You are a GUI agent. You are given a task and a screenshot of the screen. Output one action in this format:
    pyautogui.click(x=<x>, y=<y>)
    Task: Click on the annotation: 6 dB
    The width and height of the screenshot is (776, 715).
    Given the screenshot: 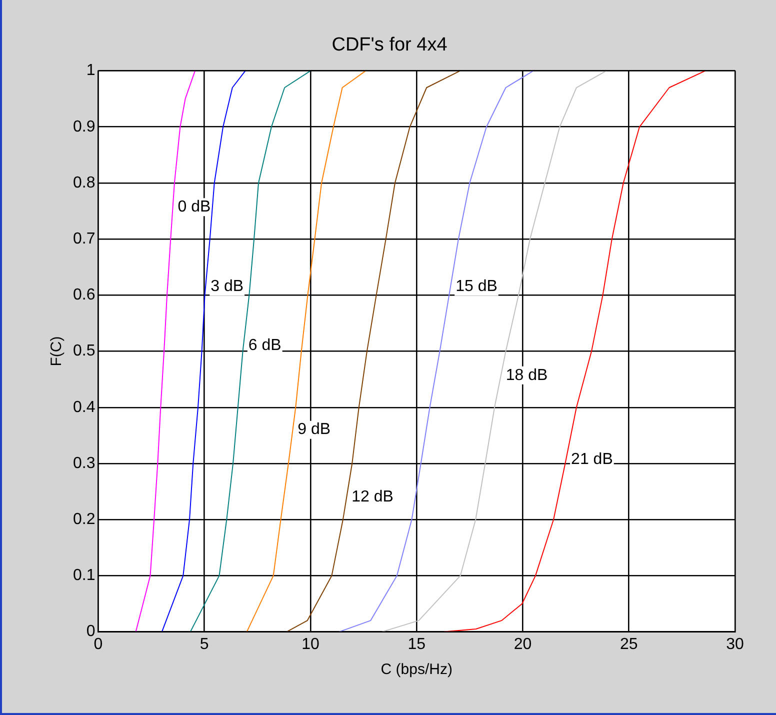 What is the action you would take?
    pyautogui.click(x=265, y=345)
    